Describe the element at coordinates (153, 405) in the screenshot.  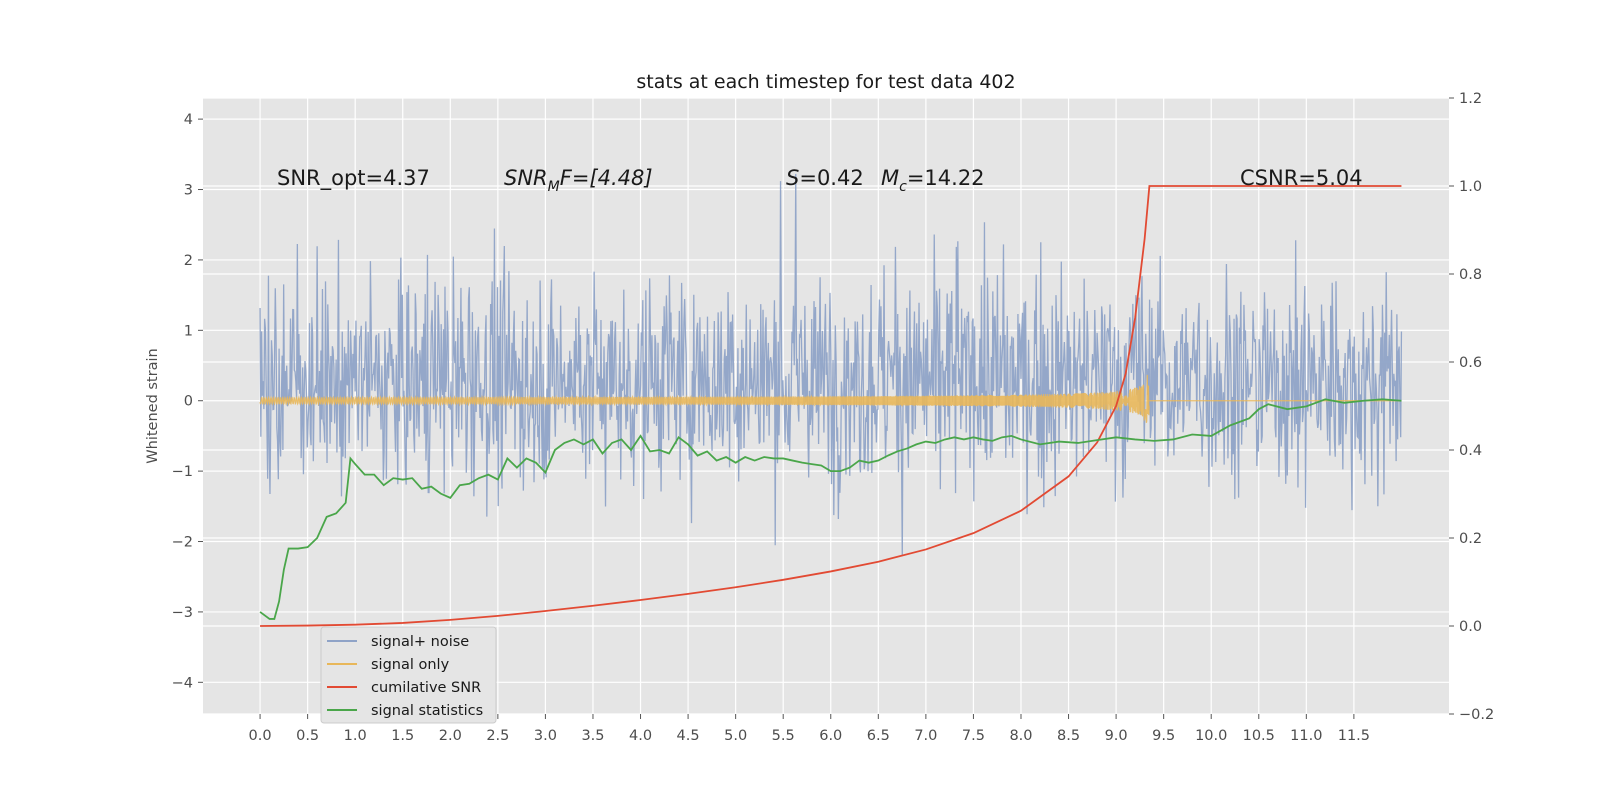
I see `y-axis-label: Whitened strain` at that location.